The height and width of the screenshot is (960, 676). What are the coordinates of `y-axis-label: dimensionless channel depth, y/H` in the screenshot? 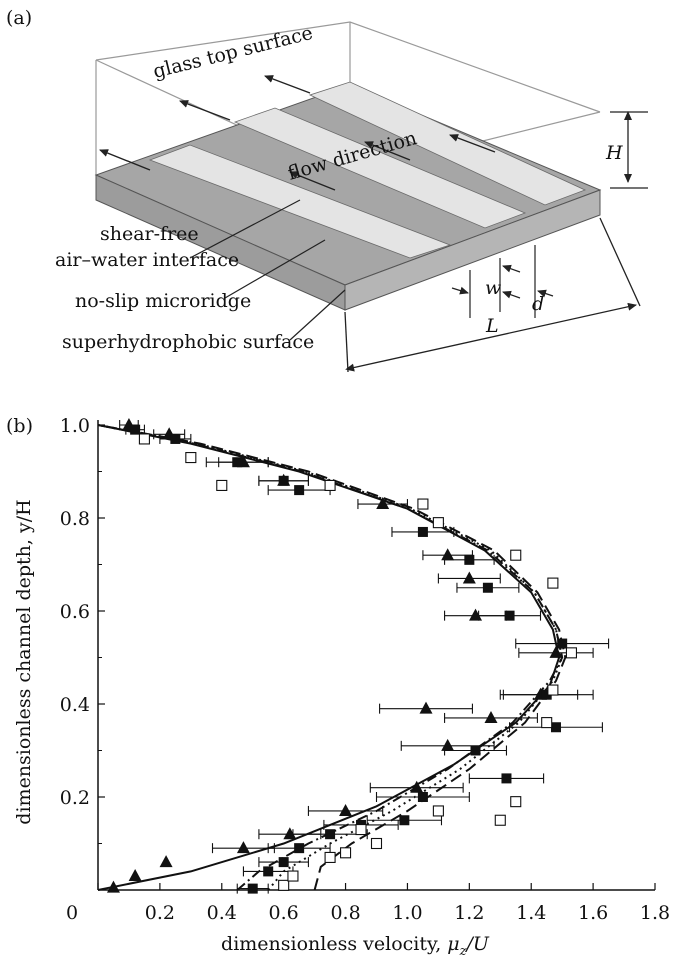 It's located at (24, 661).